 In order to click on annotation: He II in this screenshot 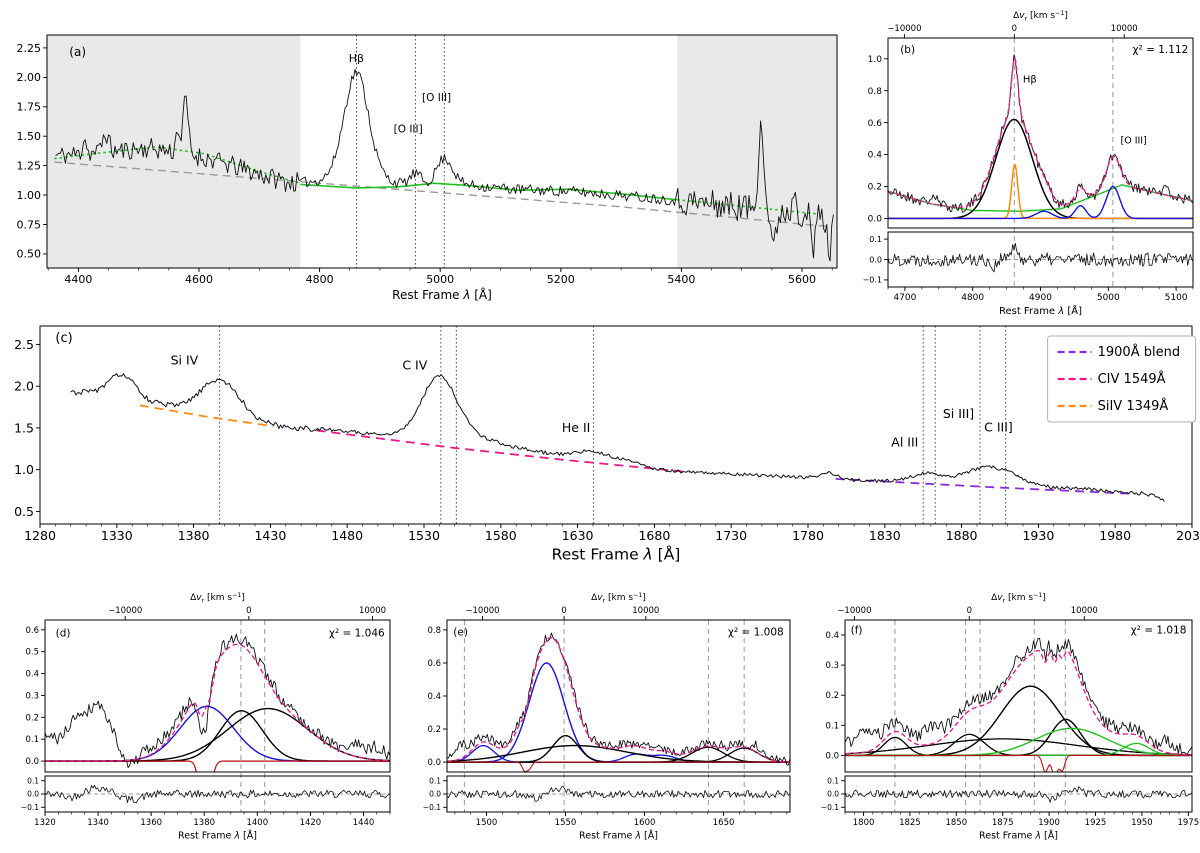, I will do `click(576, 427)`.